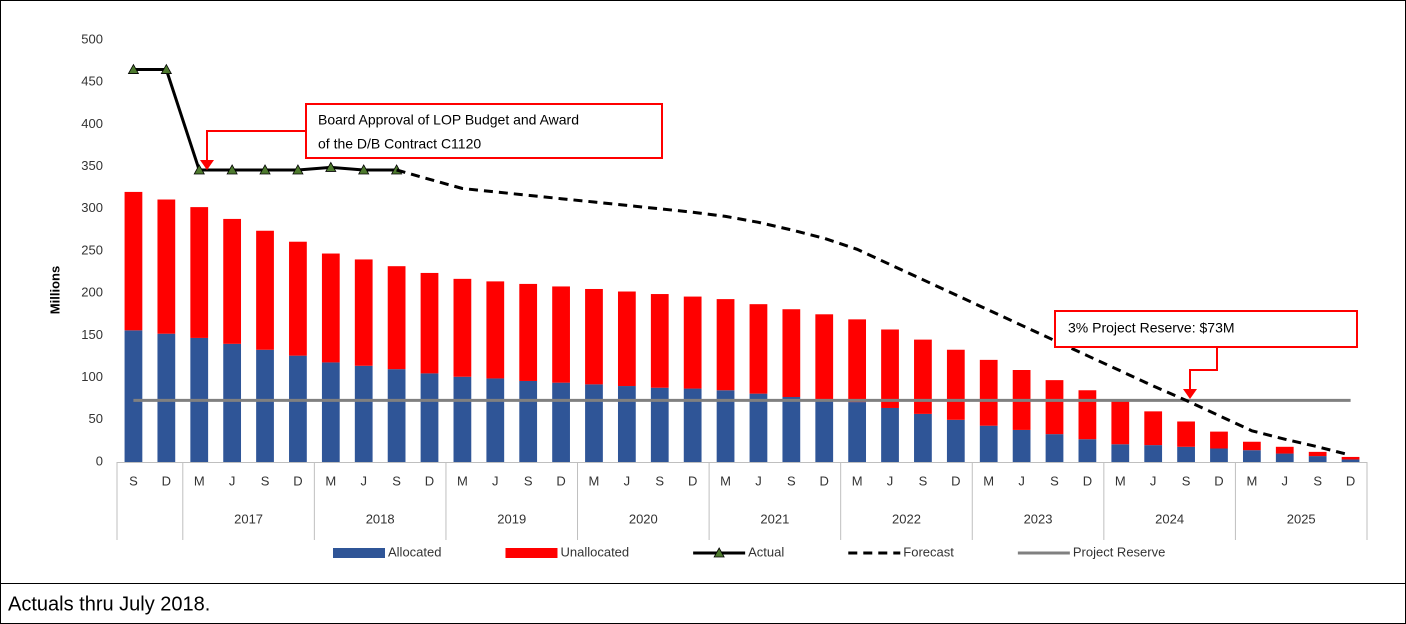 The width and height of the screenshot is (1406, 624). Describe the element at coordinates (719, 552) in the screenshot. I see `legend-marker` at that location.